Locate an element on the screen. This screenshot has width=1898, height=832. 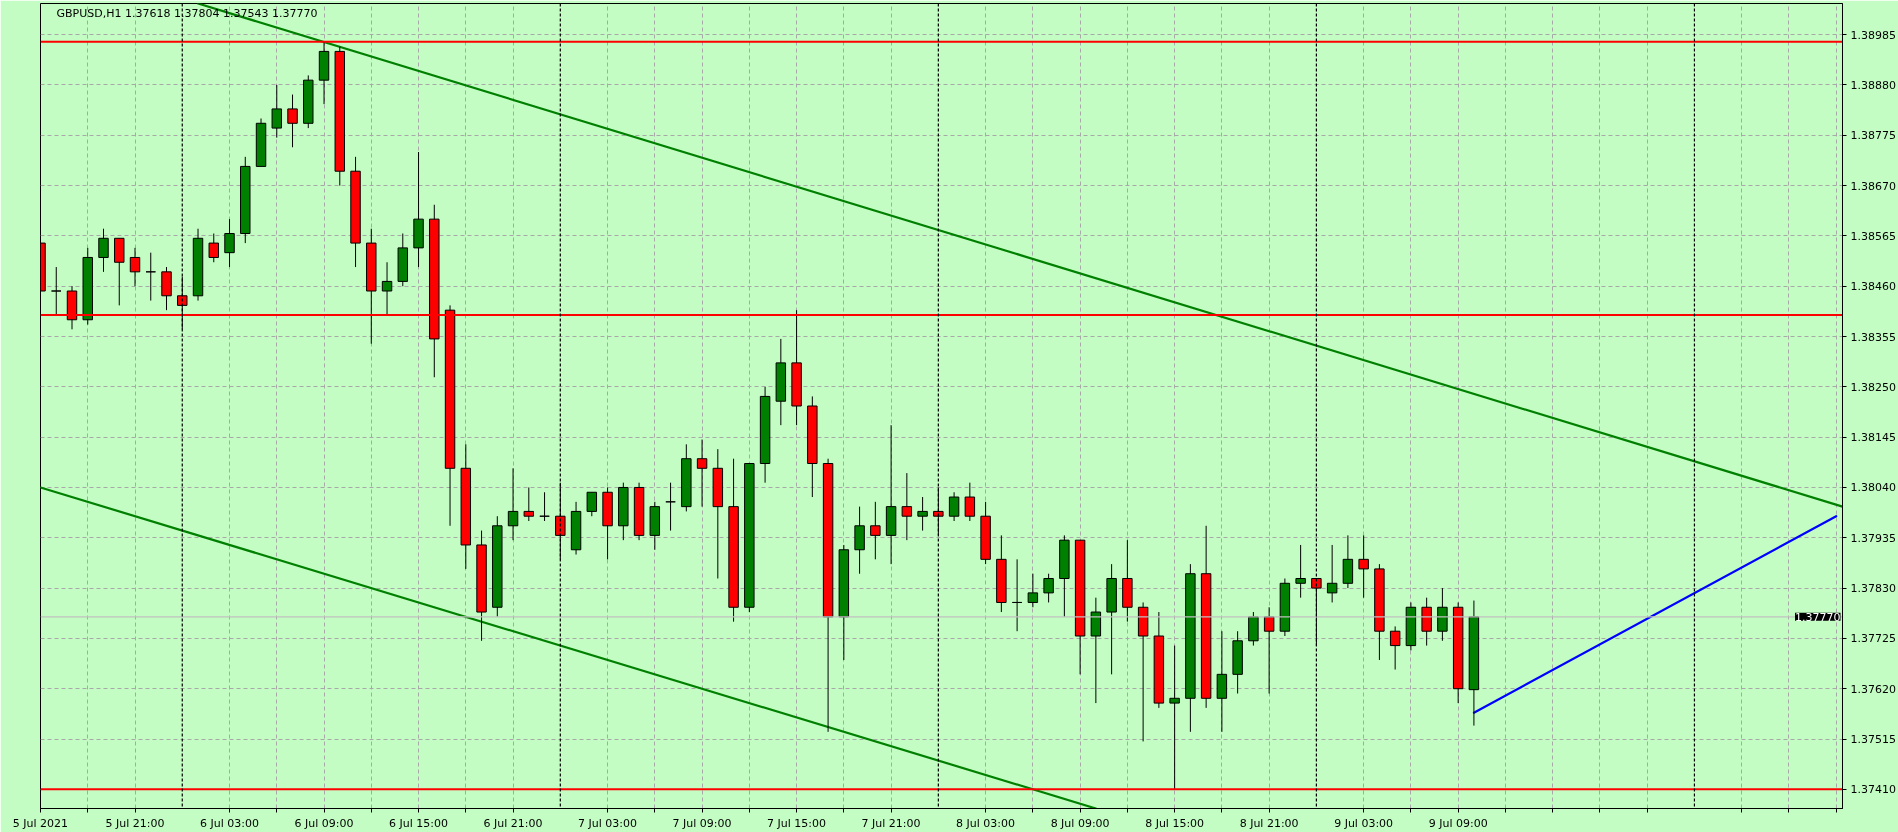
x-tick-label: 6 Jul 09:00 is located at coordinates (324, 823).